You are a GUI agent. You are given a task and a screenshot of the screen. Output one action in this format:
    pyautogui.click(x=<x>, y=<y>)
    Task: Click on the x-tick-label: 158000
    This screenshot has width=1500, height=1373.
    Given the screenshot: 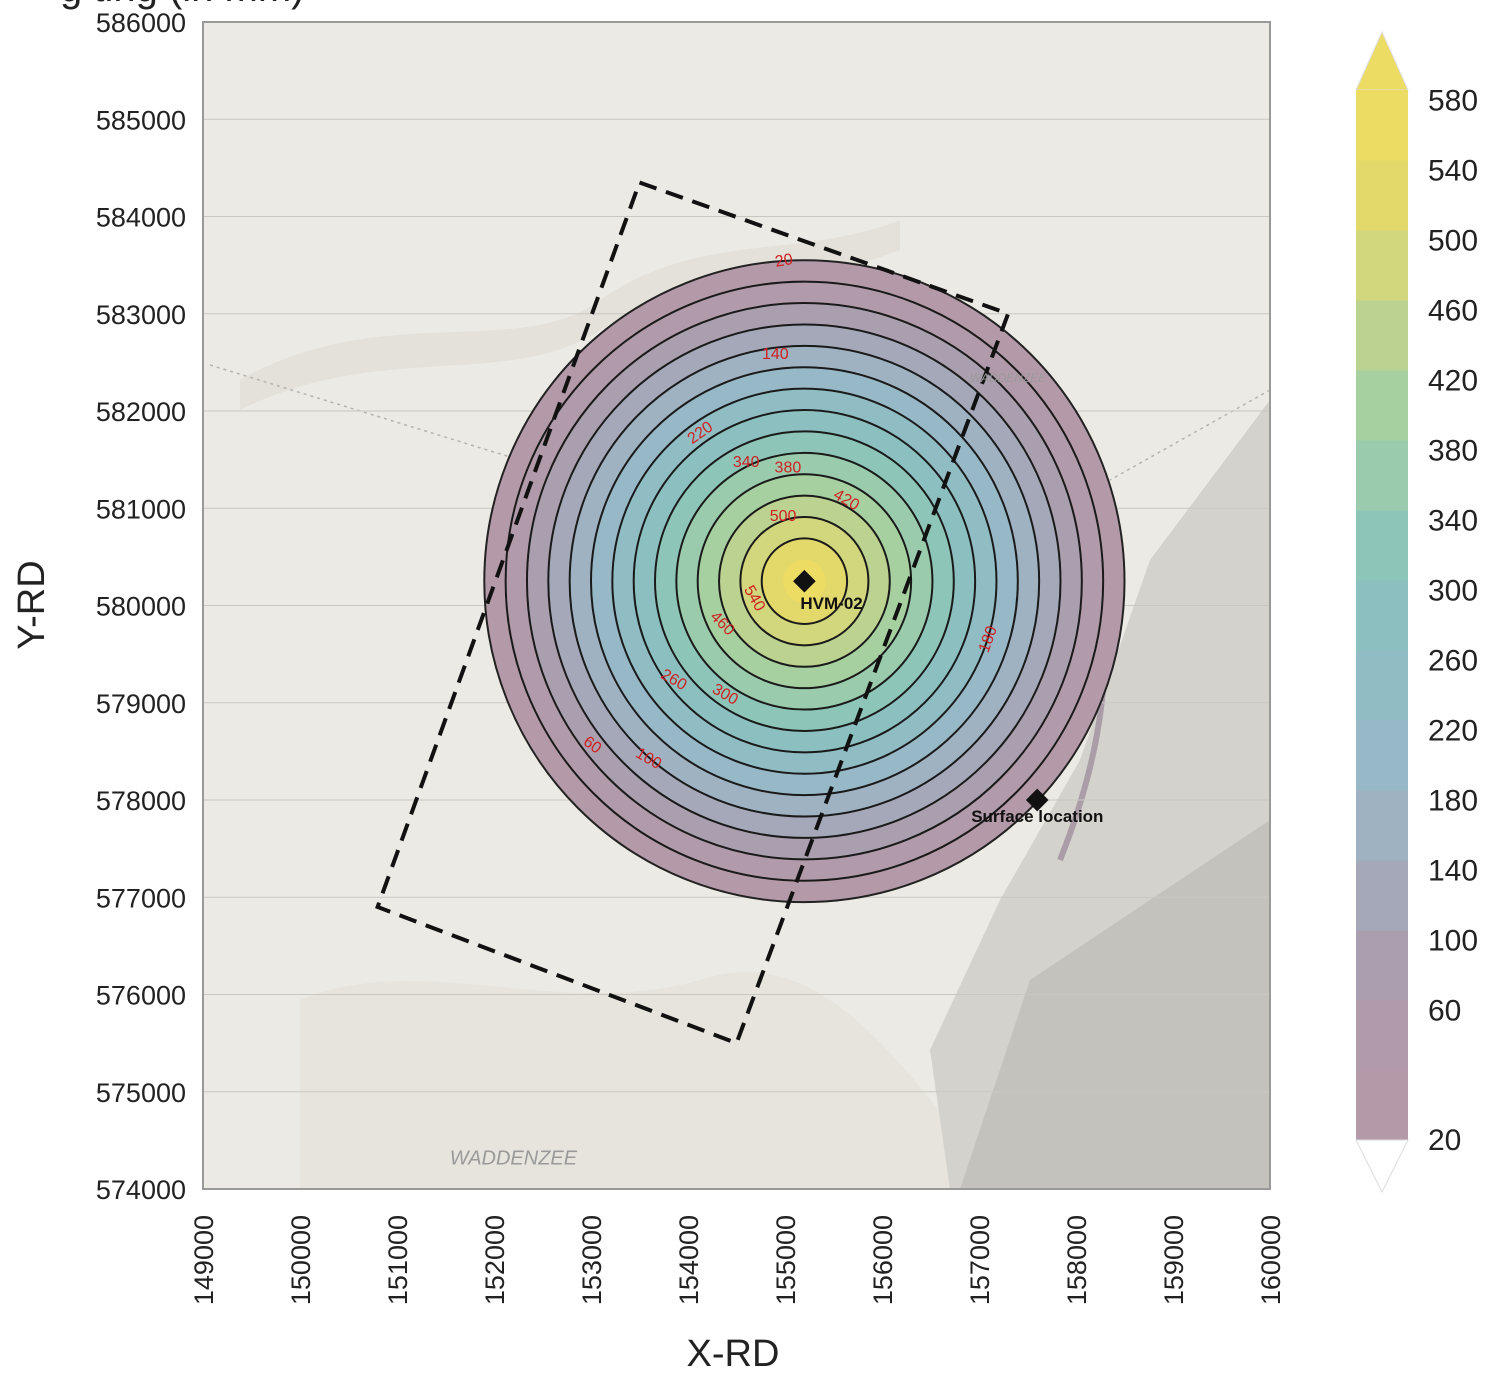 What is the action you would take?
    pyautogui.click(x=1077, y=1260)
    